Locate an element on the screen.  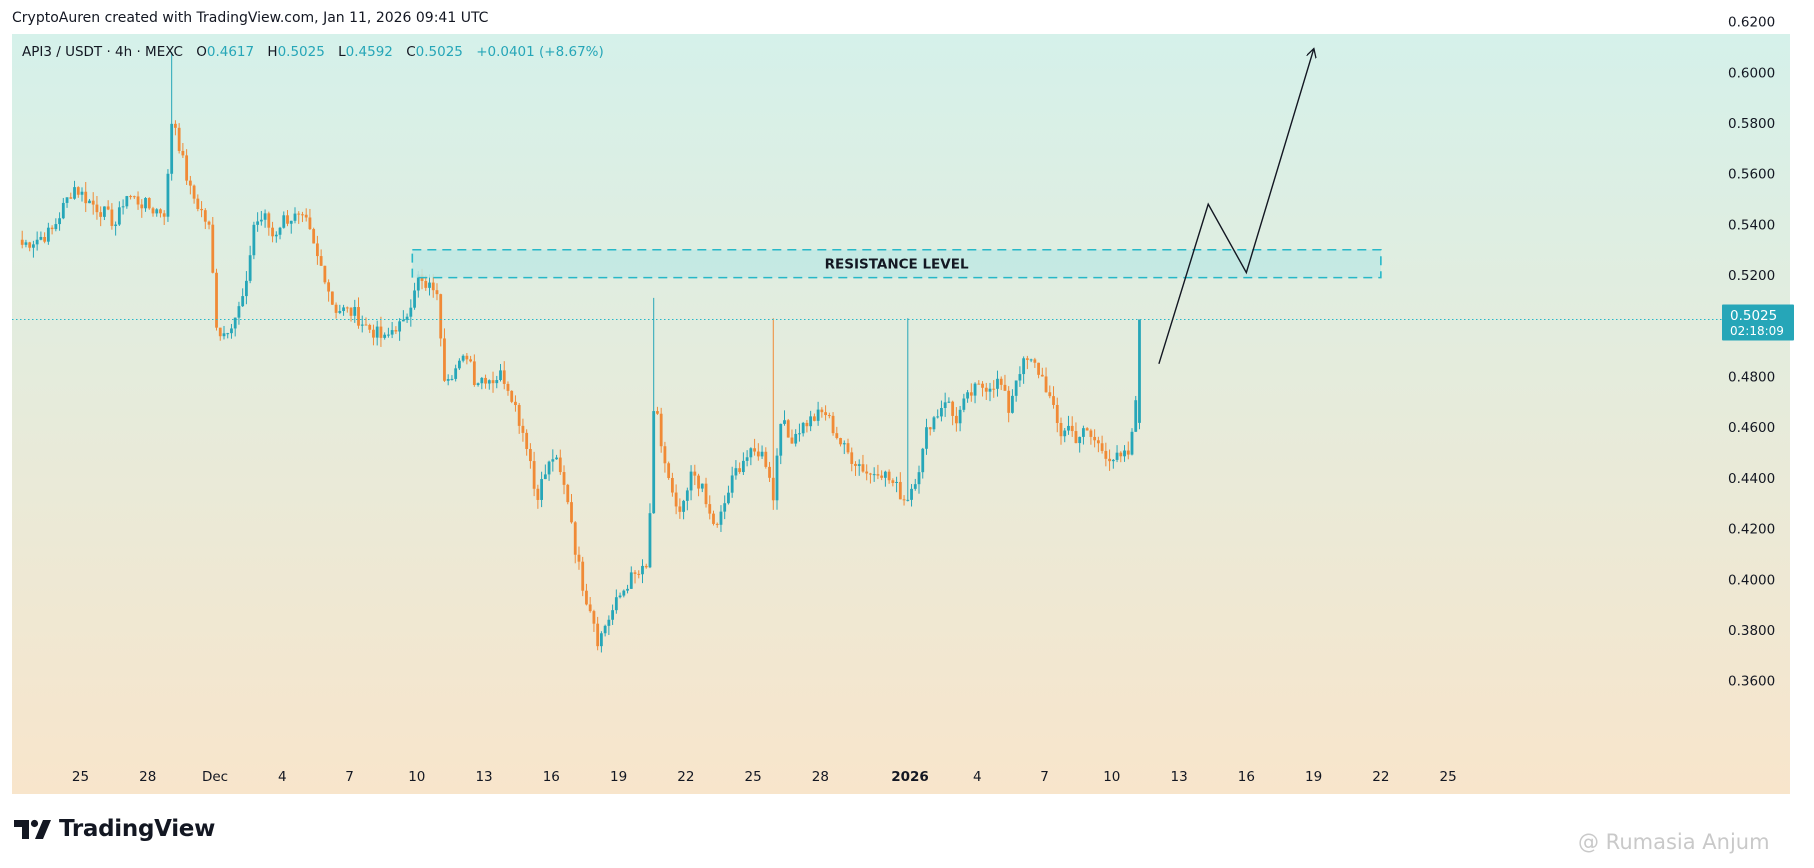
projection-arrow is located at coordinates (1236, 207).